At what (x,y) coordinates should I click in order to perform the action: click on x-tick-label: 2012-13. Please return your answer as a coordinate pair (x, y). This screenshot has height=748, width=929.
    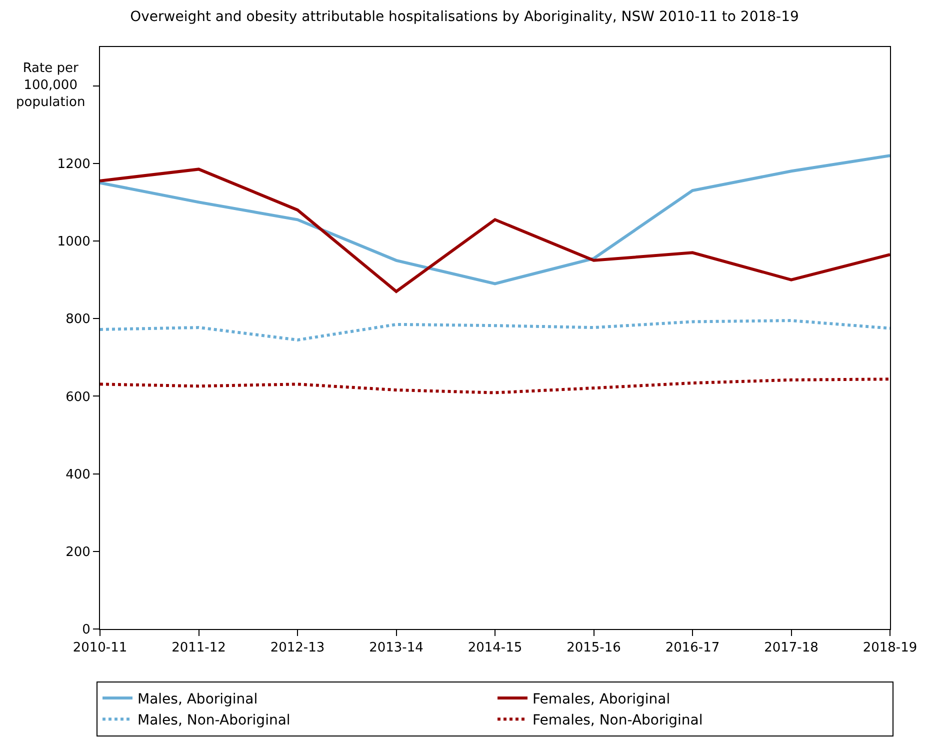
    Looking at the image, I should click on (297, 648).